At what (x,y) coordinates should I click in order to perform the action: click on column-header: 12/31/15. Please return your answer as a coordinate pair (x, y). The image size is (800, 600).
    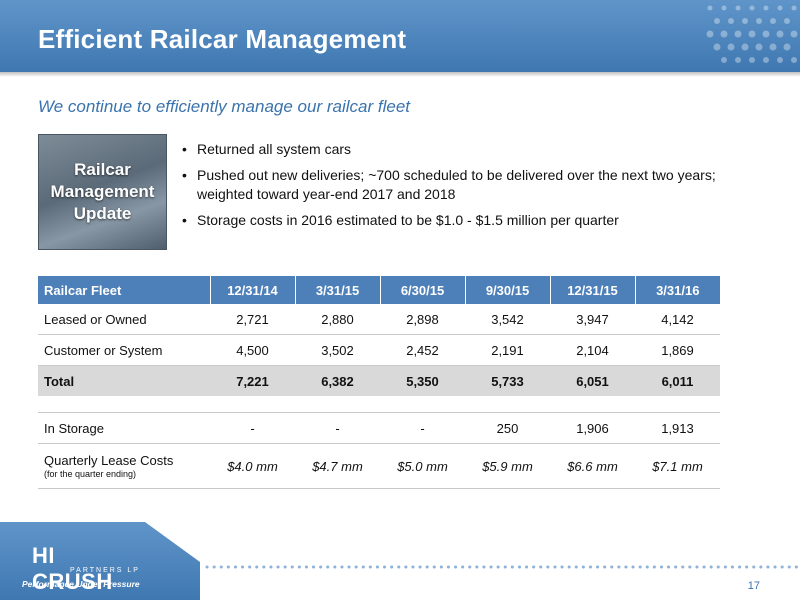
    Looking at the image, I should click on (592, 290).